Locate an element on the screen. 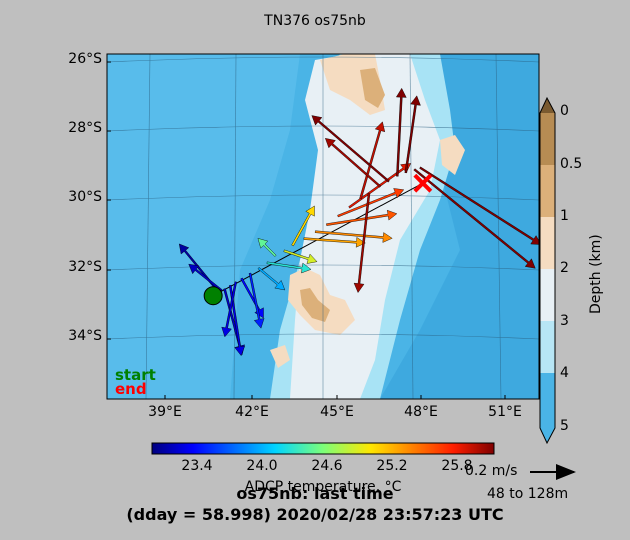 Image resolution: width=630 pixels, height=540 pixels. lon-tick-label: 48°E is located at coordinates (421, 412).